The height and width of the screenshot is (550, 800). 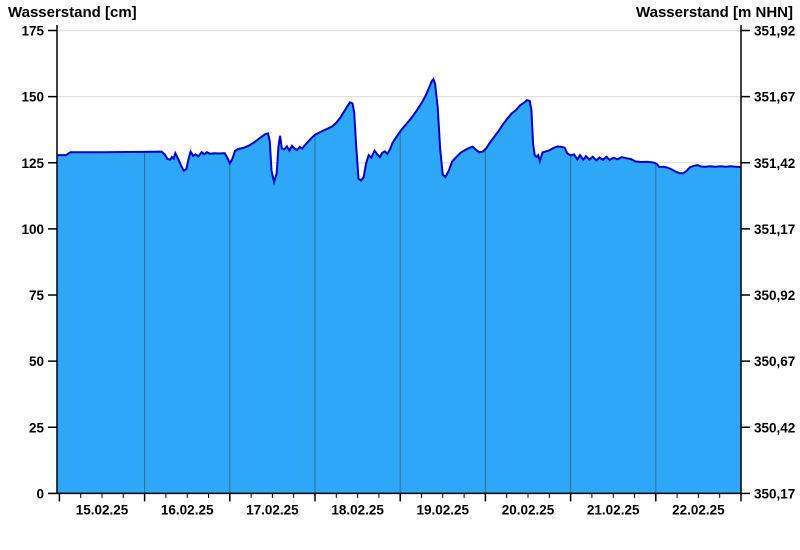 I want to click on right-tick-label: 351,67, so click(x=774, y=97).